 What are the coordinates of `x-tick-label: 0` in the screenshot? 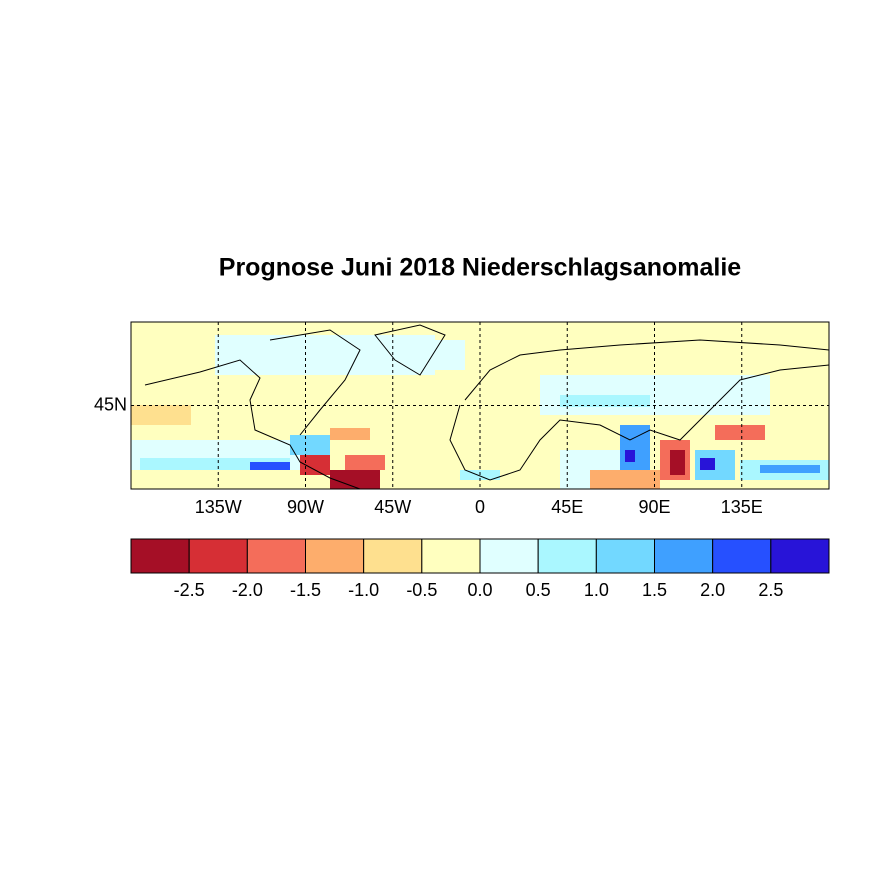 It's located at (480, 507).